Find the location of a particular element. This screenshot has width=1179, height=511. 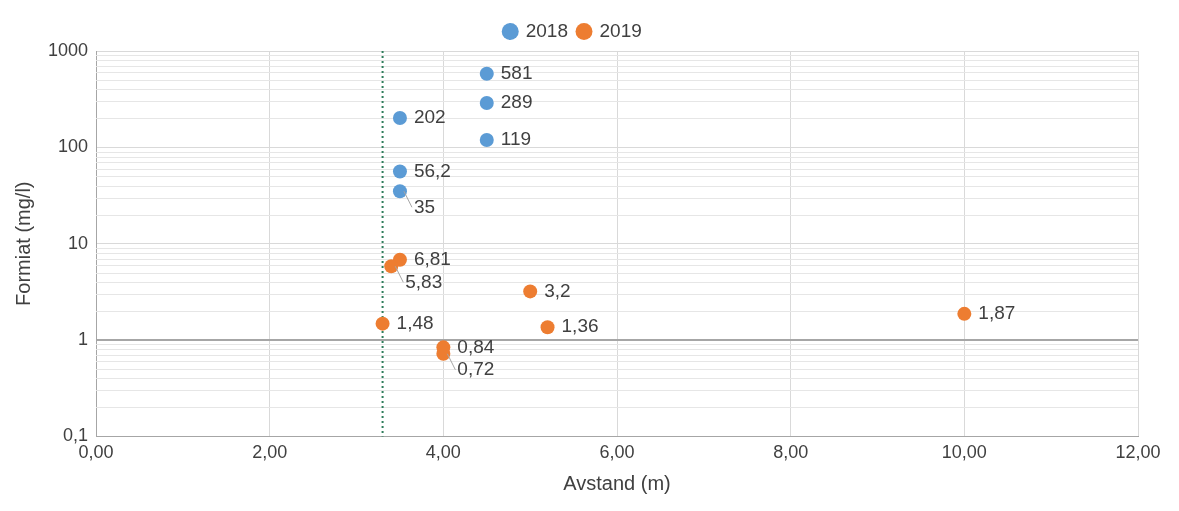

data-label: 56,2 is located at coordinates (432, 170).